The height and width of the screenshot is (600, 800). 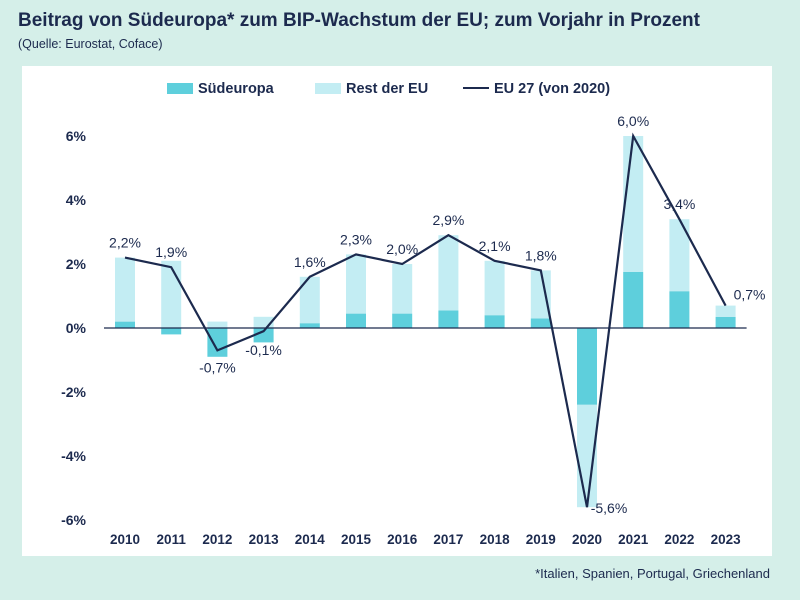 I want to click on data-label-2015: 2,3%, so click(x=356, y=239).